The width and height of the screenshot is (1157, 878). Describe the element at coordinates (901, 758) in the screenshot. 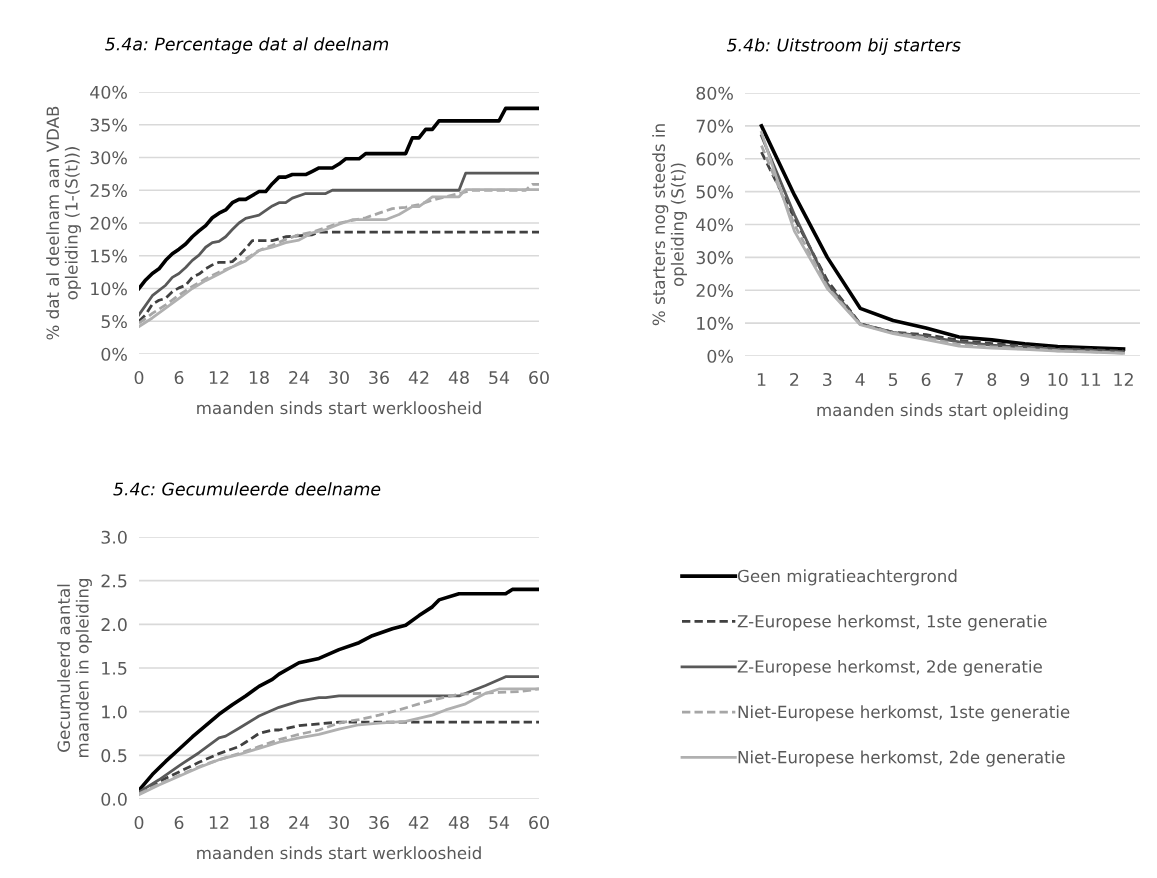

I see `legend-label: Niet-Europese herkomst, 2de generatie` at that location.